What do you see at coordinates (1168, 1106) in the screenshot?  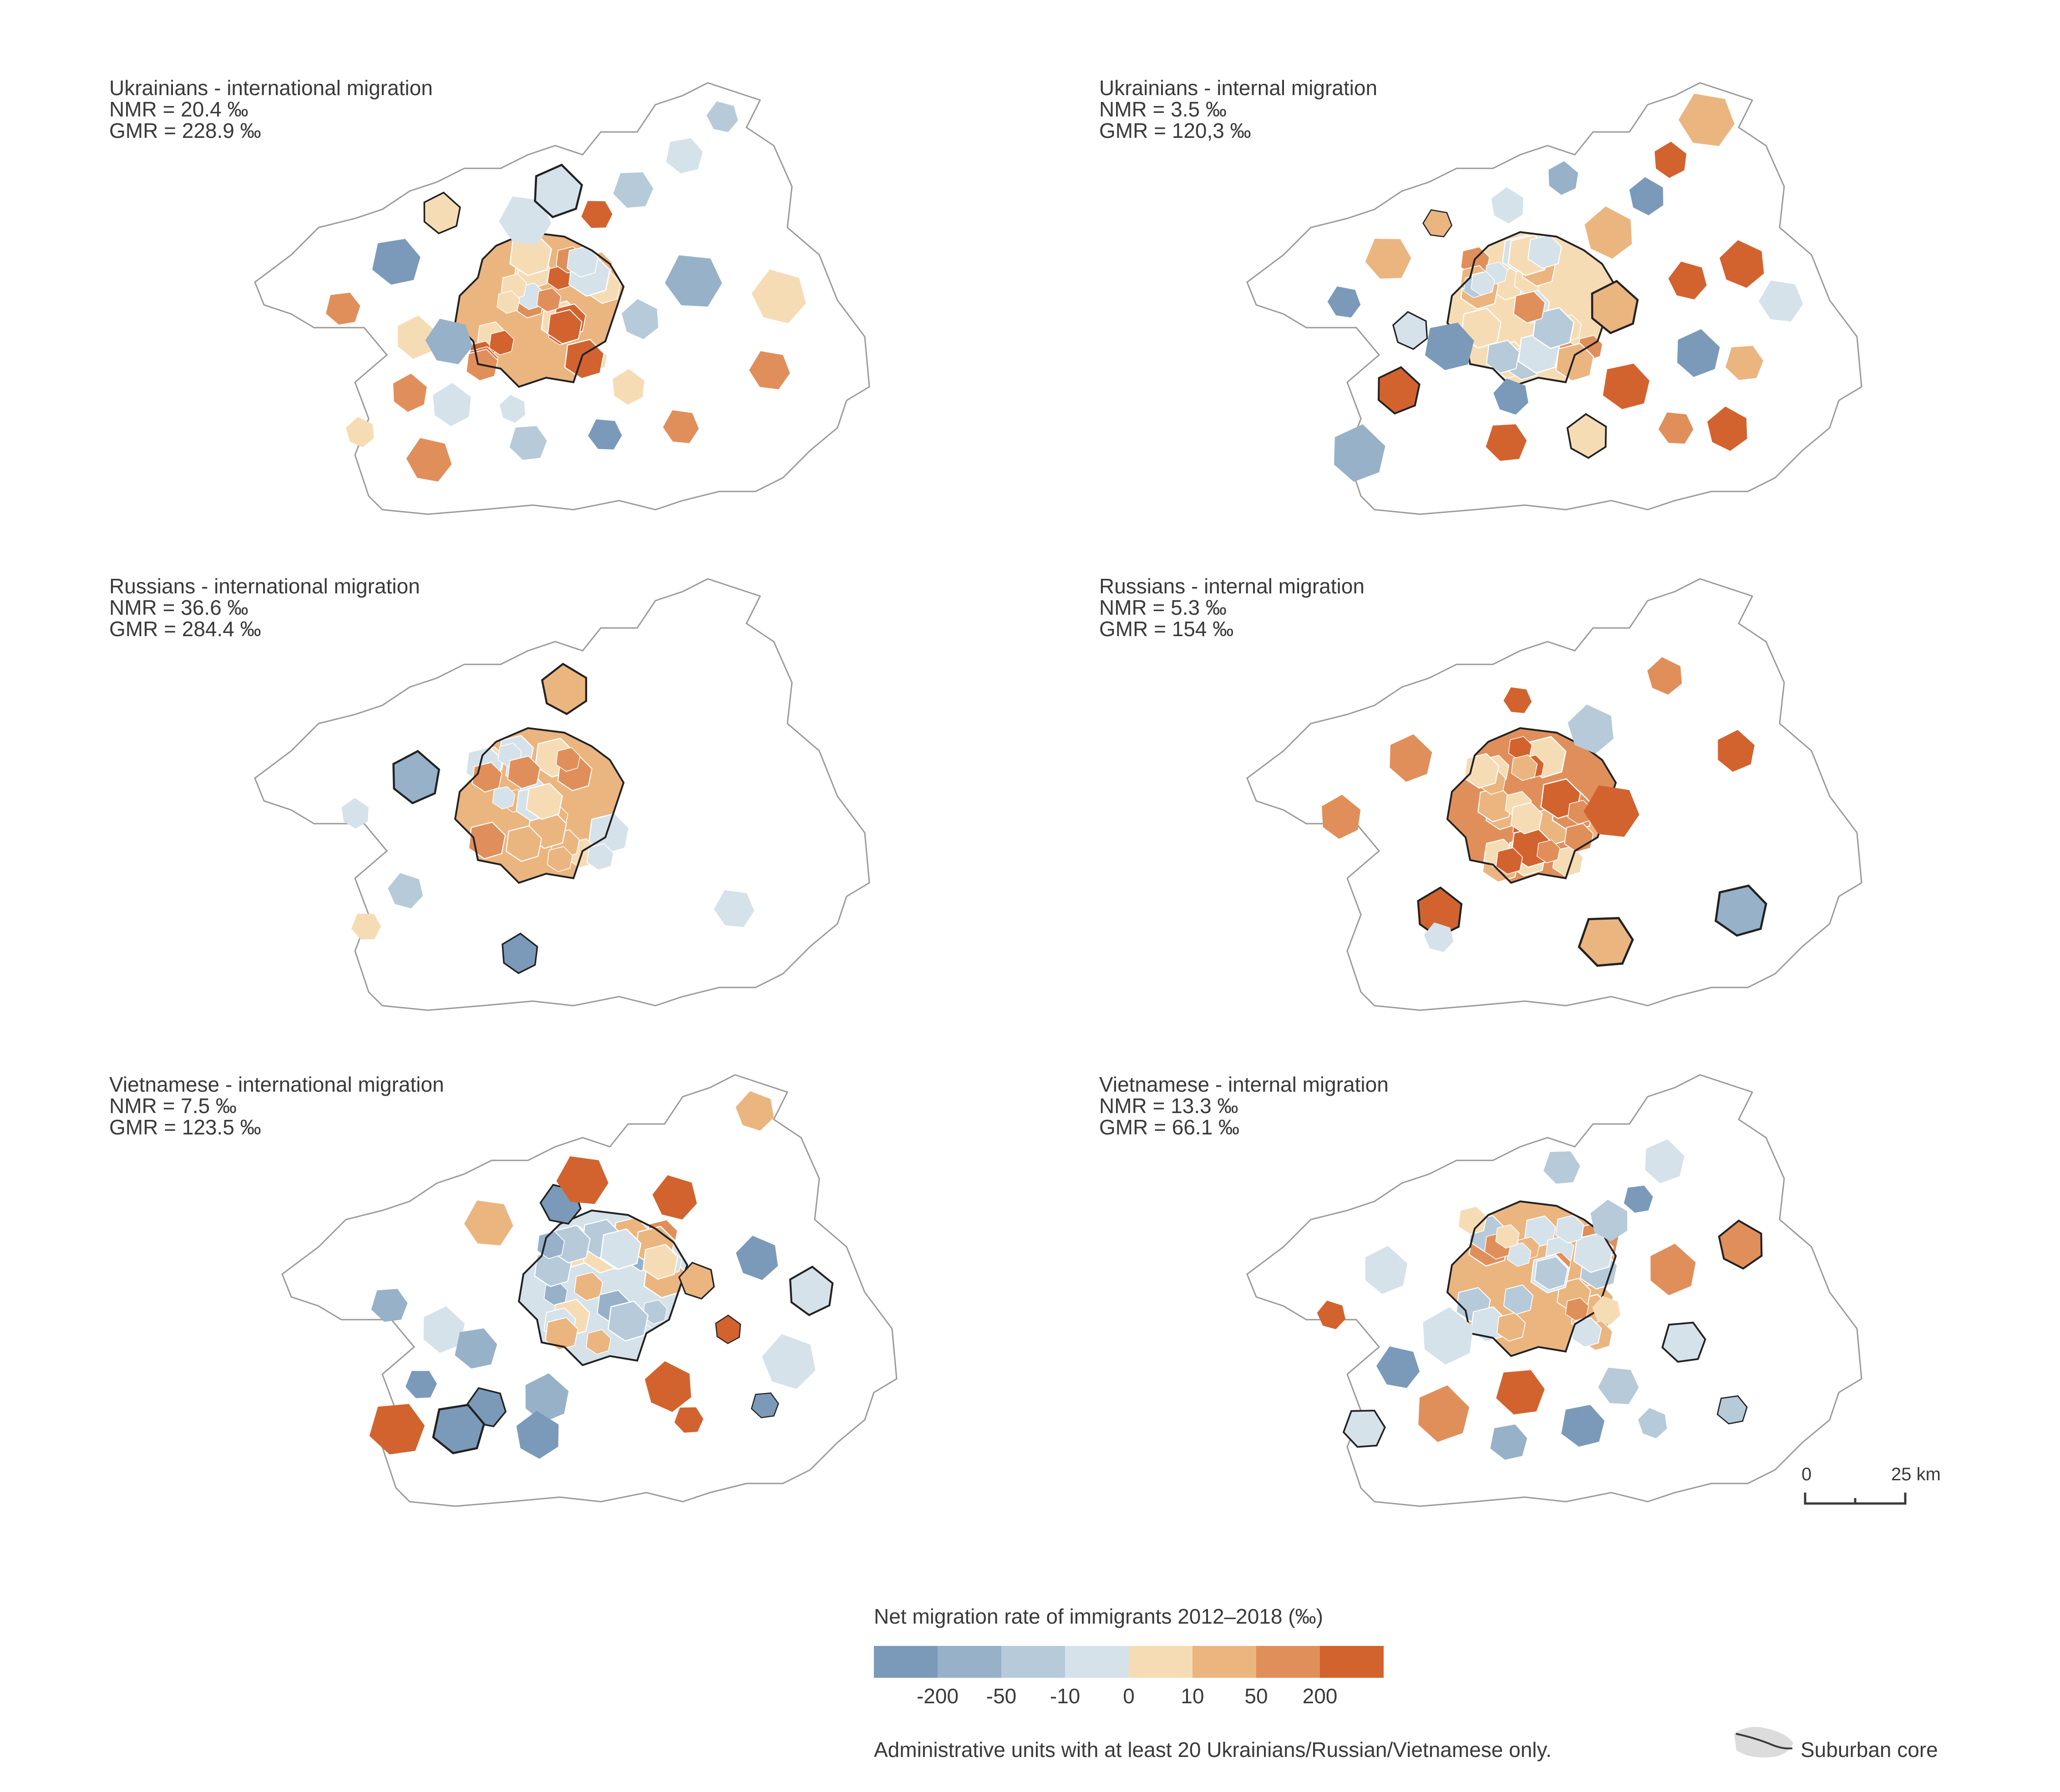 I see `panel-nmr: NMR = 13.3 ‰` at bounding box center [1168, 1106].